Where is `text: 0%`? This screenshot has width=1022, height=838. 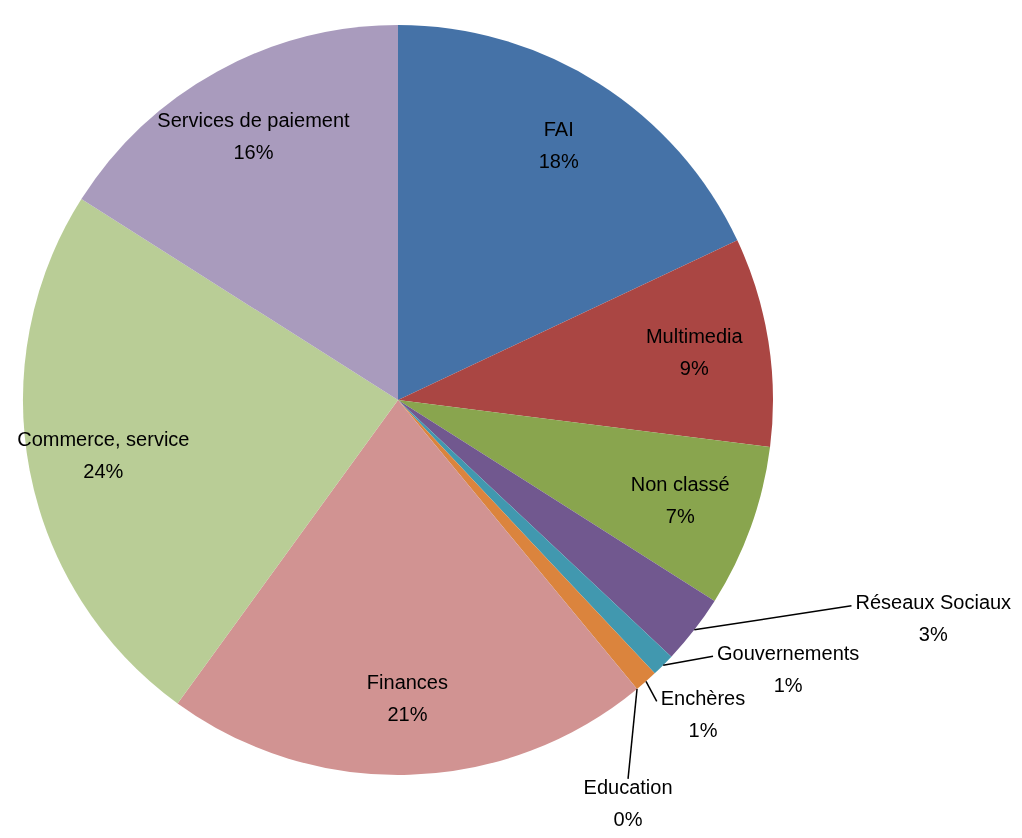 text: 0% is located at coordinates (628, 819).